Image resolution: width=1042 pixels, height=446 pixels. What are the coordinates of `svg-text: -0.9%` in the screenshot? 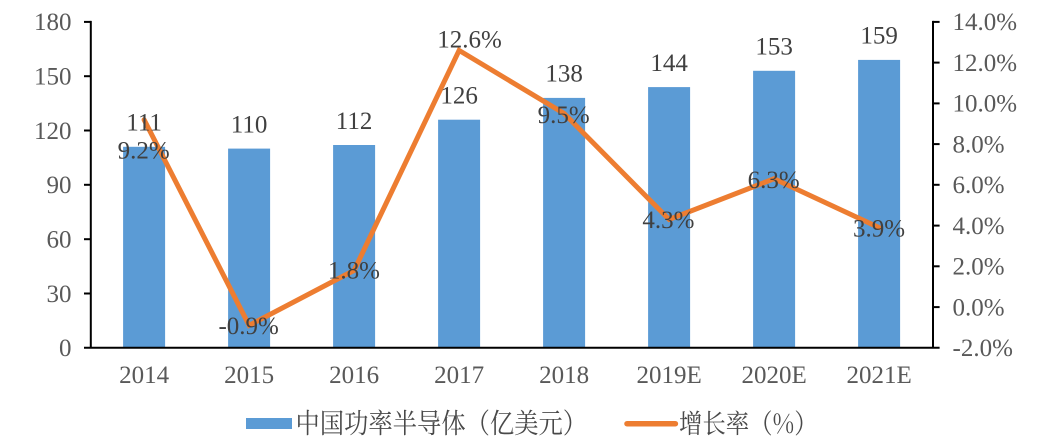 It's located at (248, 326).